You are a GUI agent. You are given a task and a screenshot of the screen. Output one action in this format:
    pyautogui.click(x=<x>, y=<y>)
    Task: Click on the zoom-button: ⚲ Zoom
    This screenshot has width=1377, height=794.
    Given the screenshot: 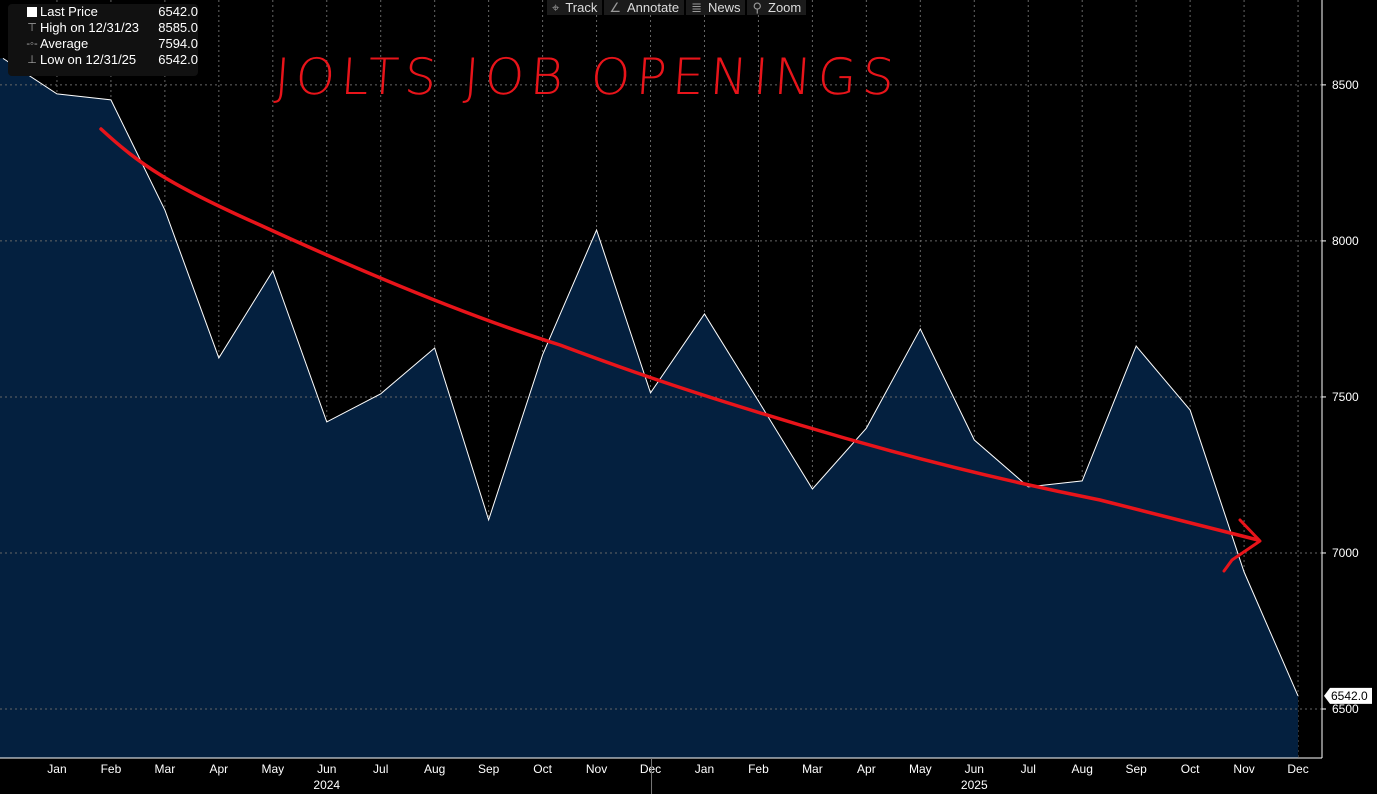 What is the action you would take?
    pyautogui.click(x=777, y=7)
    